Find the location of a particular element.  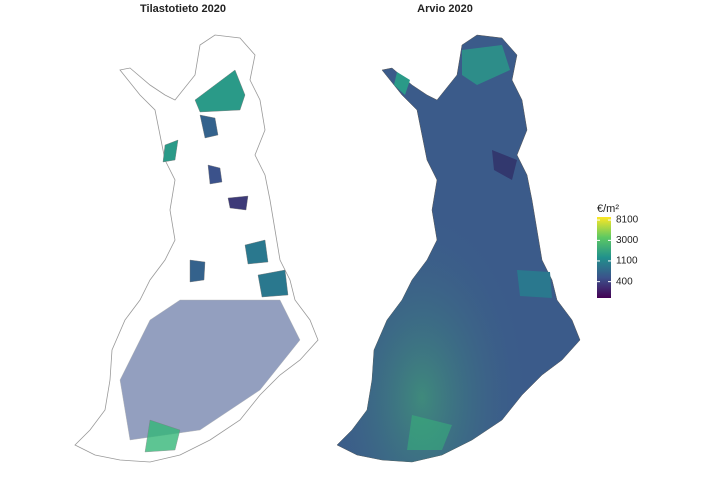

legend-tick-label: 1100 is located at coordinates (627, 261).